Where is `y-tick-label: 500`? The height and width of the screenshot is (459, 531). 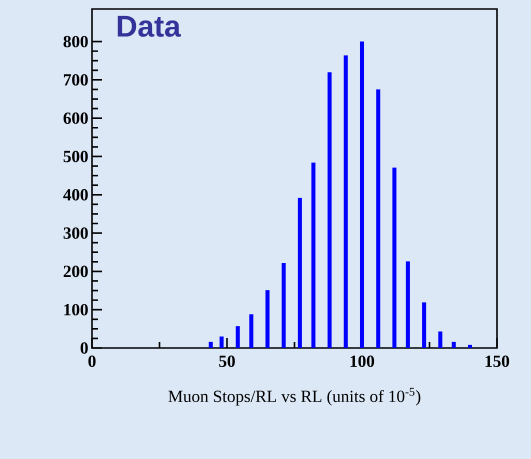 y-tick-label: 500 is located at coordinates (76, 156).